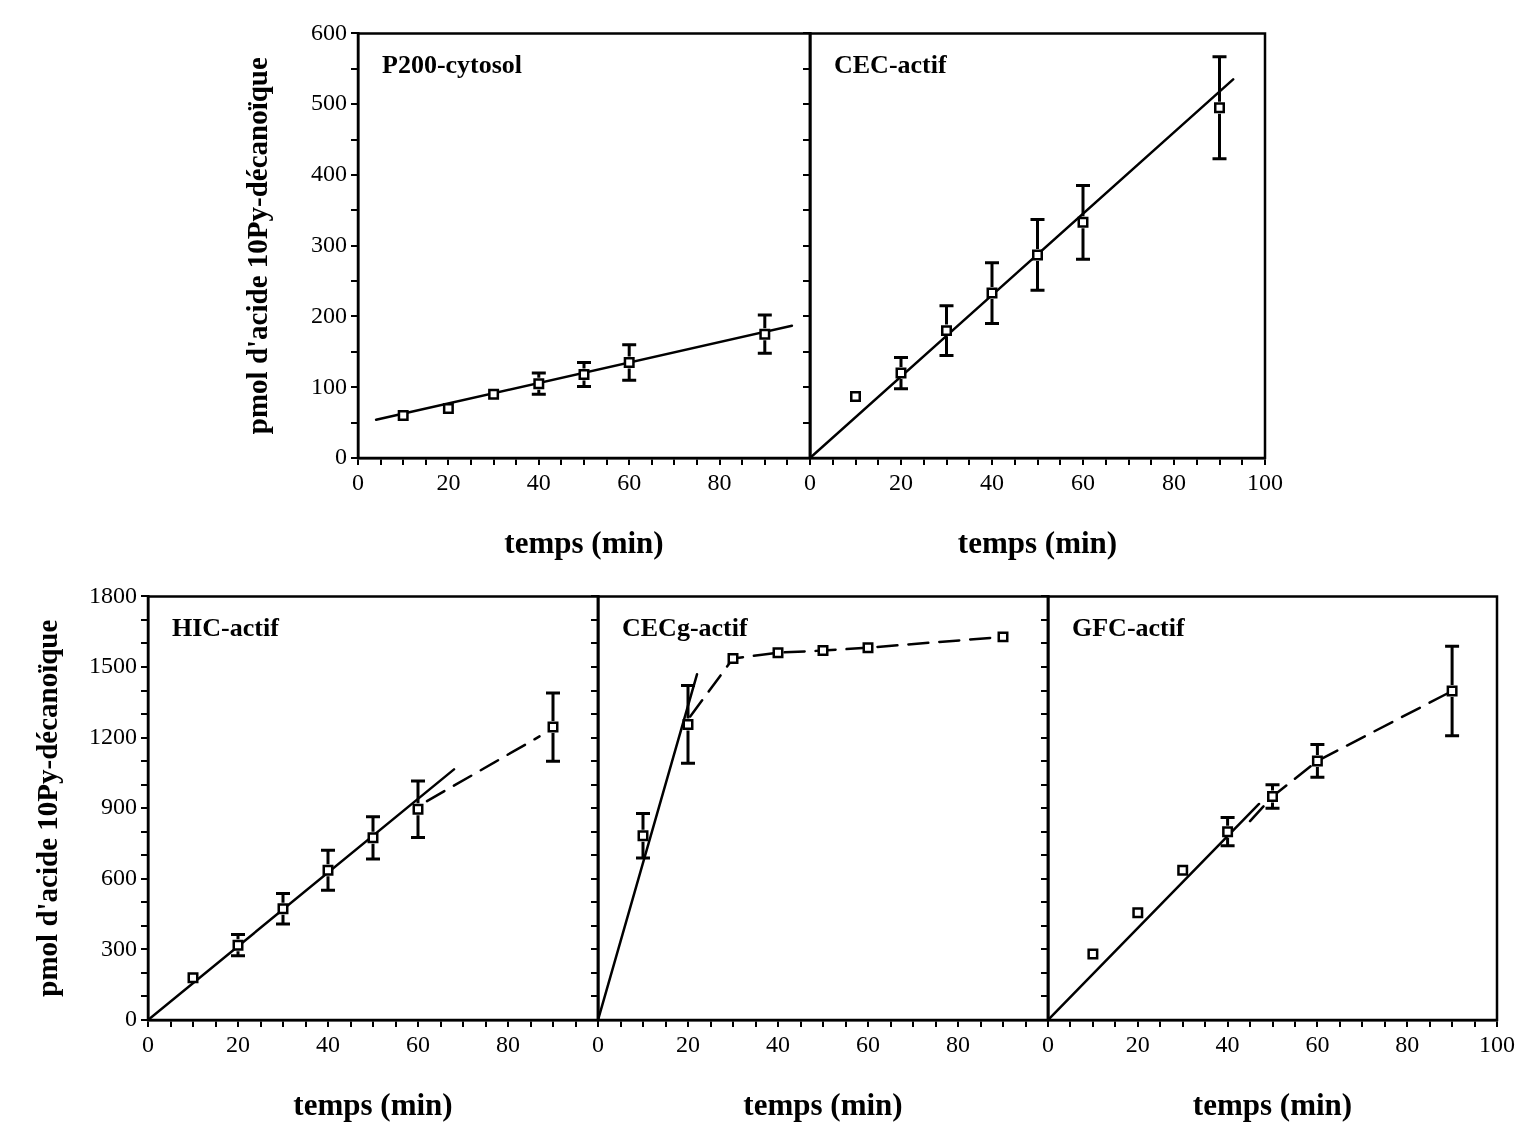  What do you see at coordinates (113, 665) in the screenshot?
I see `y-tick-label: 1500` at bounding box center [113, 665].